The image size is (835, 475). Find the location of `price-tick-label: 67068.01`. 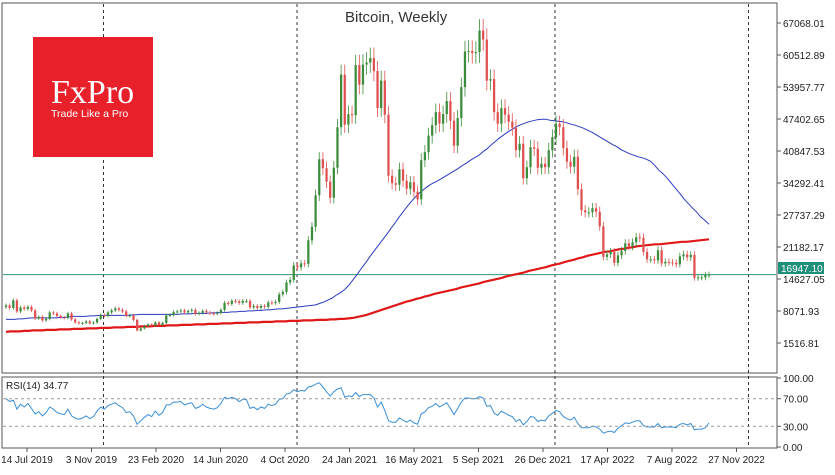

price-tick-label: 67068.01 is located at coordinates (804, 24).